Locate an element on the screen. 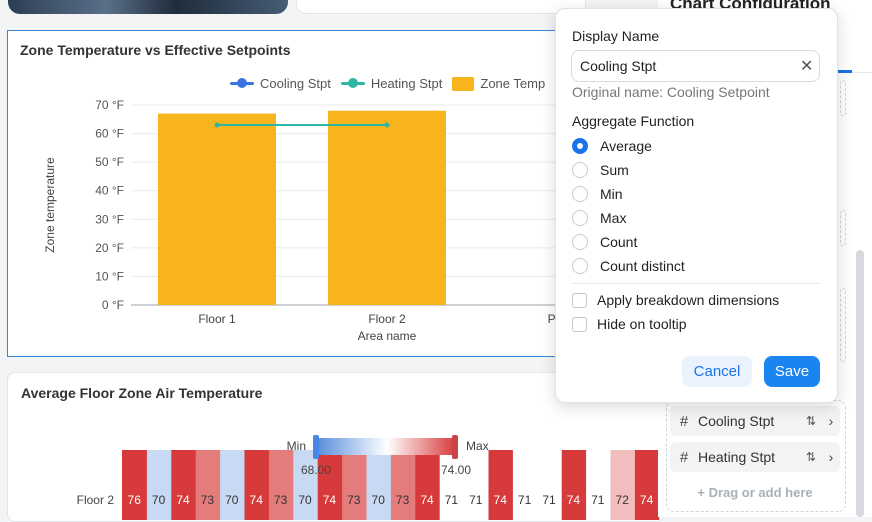 Image resolution: width=872 pixels, height=522 pixels. chart-title: Zone Temperature vs Effective Setpoints is located at coordinates (155, 50).